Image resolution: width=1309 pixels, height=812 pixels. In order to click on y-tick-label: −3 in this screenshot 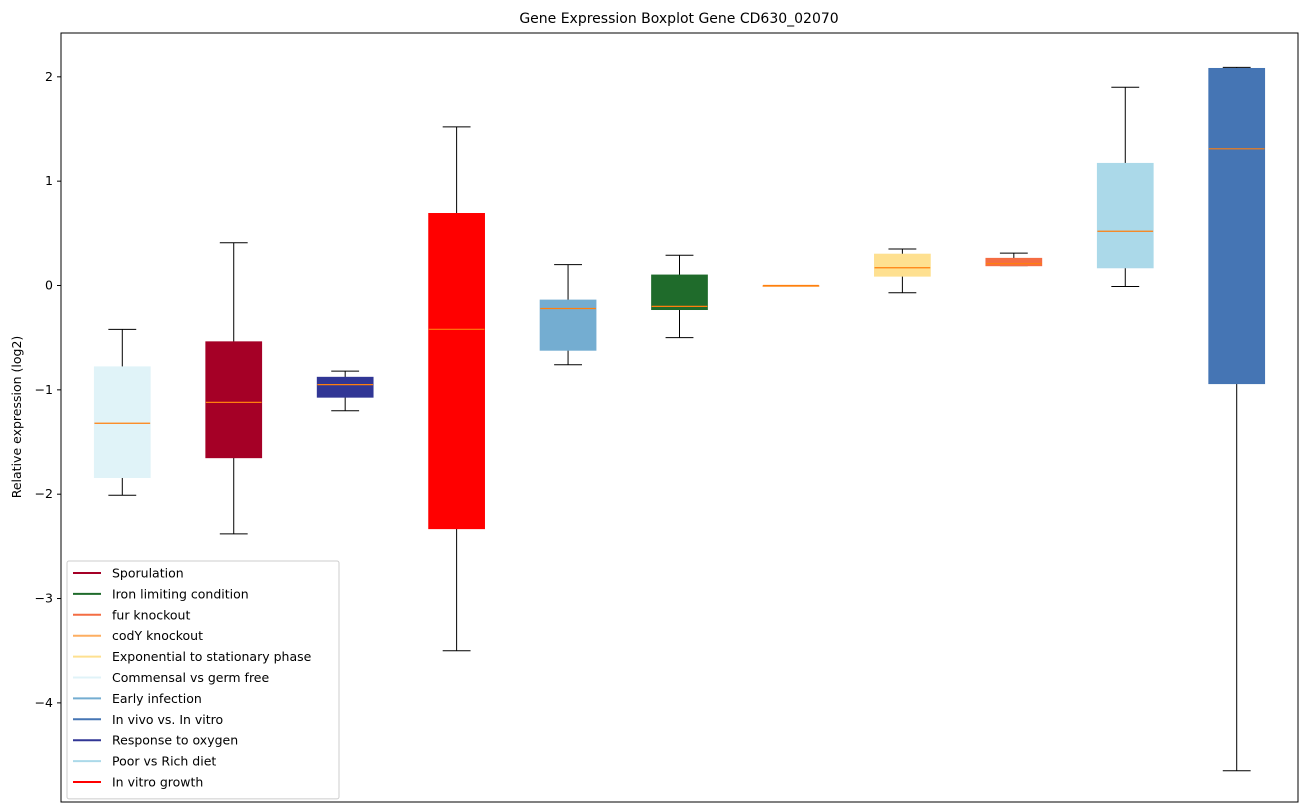, I will do `click(44, 598)`.